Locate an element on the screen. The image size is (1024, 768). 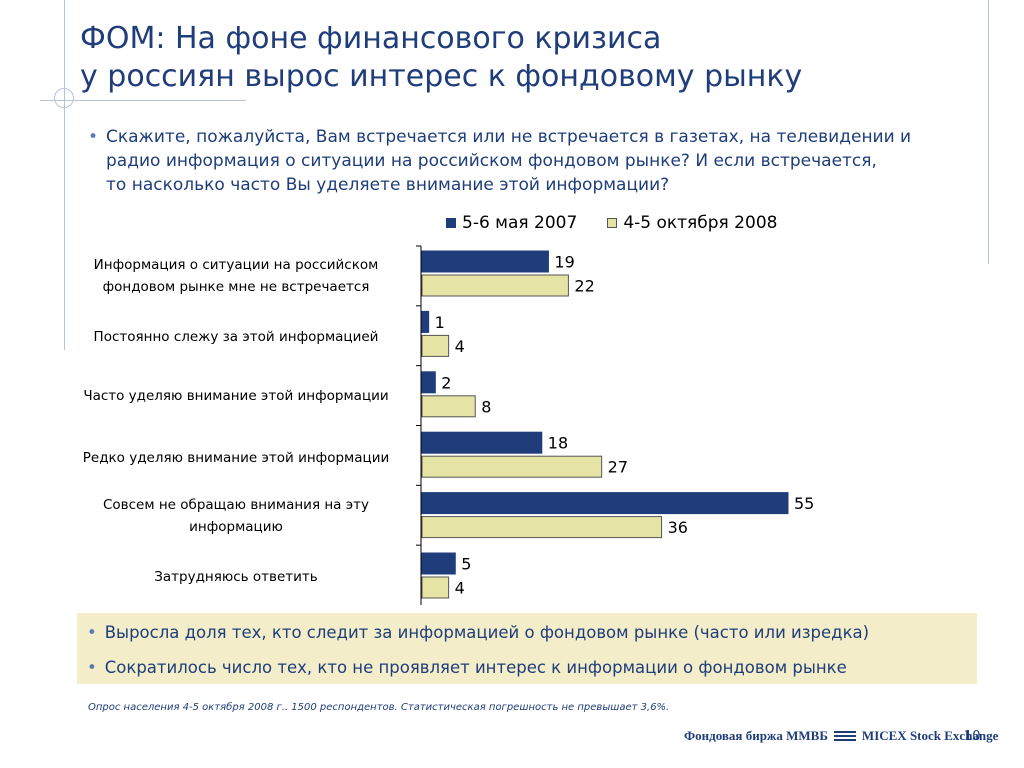
data-label-series-2-category-5: 36 is located at coordinates (678, 527).